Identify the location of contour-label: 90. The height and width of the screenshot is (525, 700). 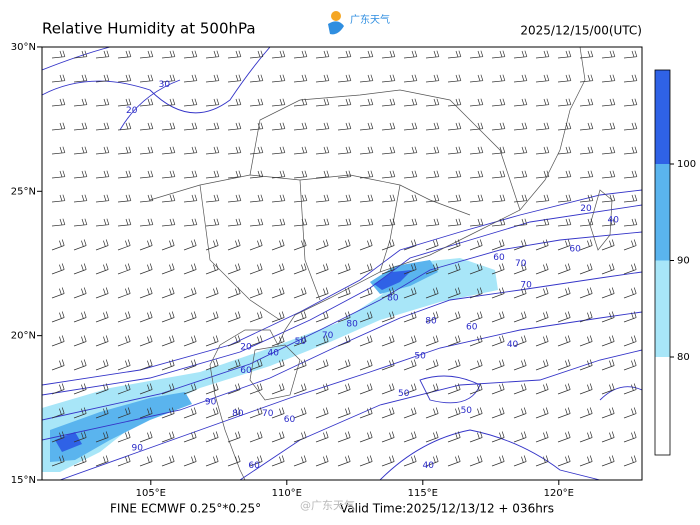
(211, 403).